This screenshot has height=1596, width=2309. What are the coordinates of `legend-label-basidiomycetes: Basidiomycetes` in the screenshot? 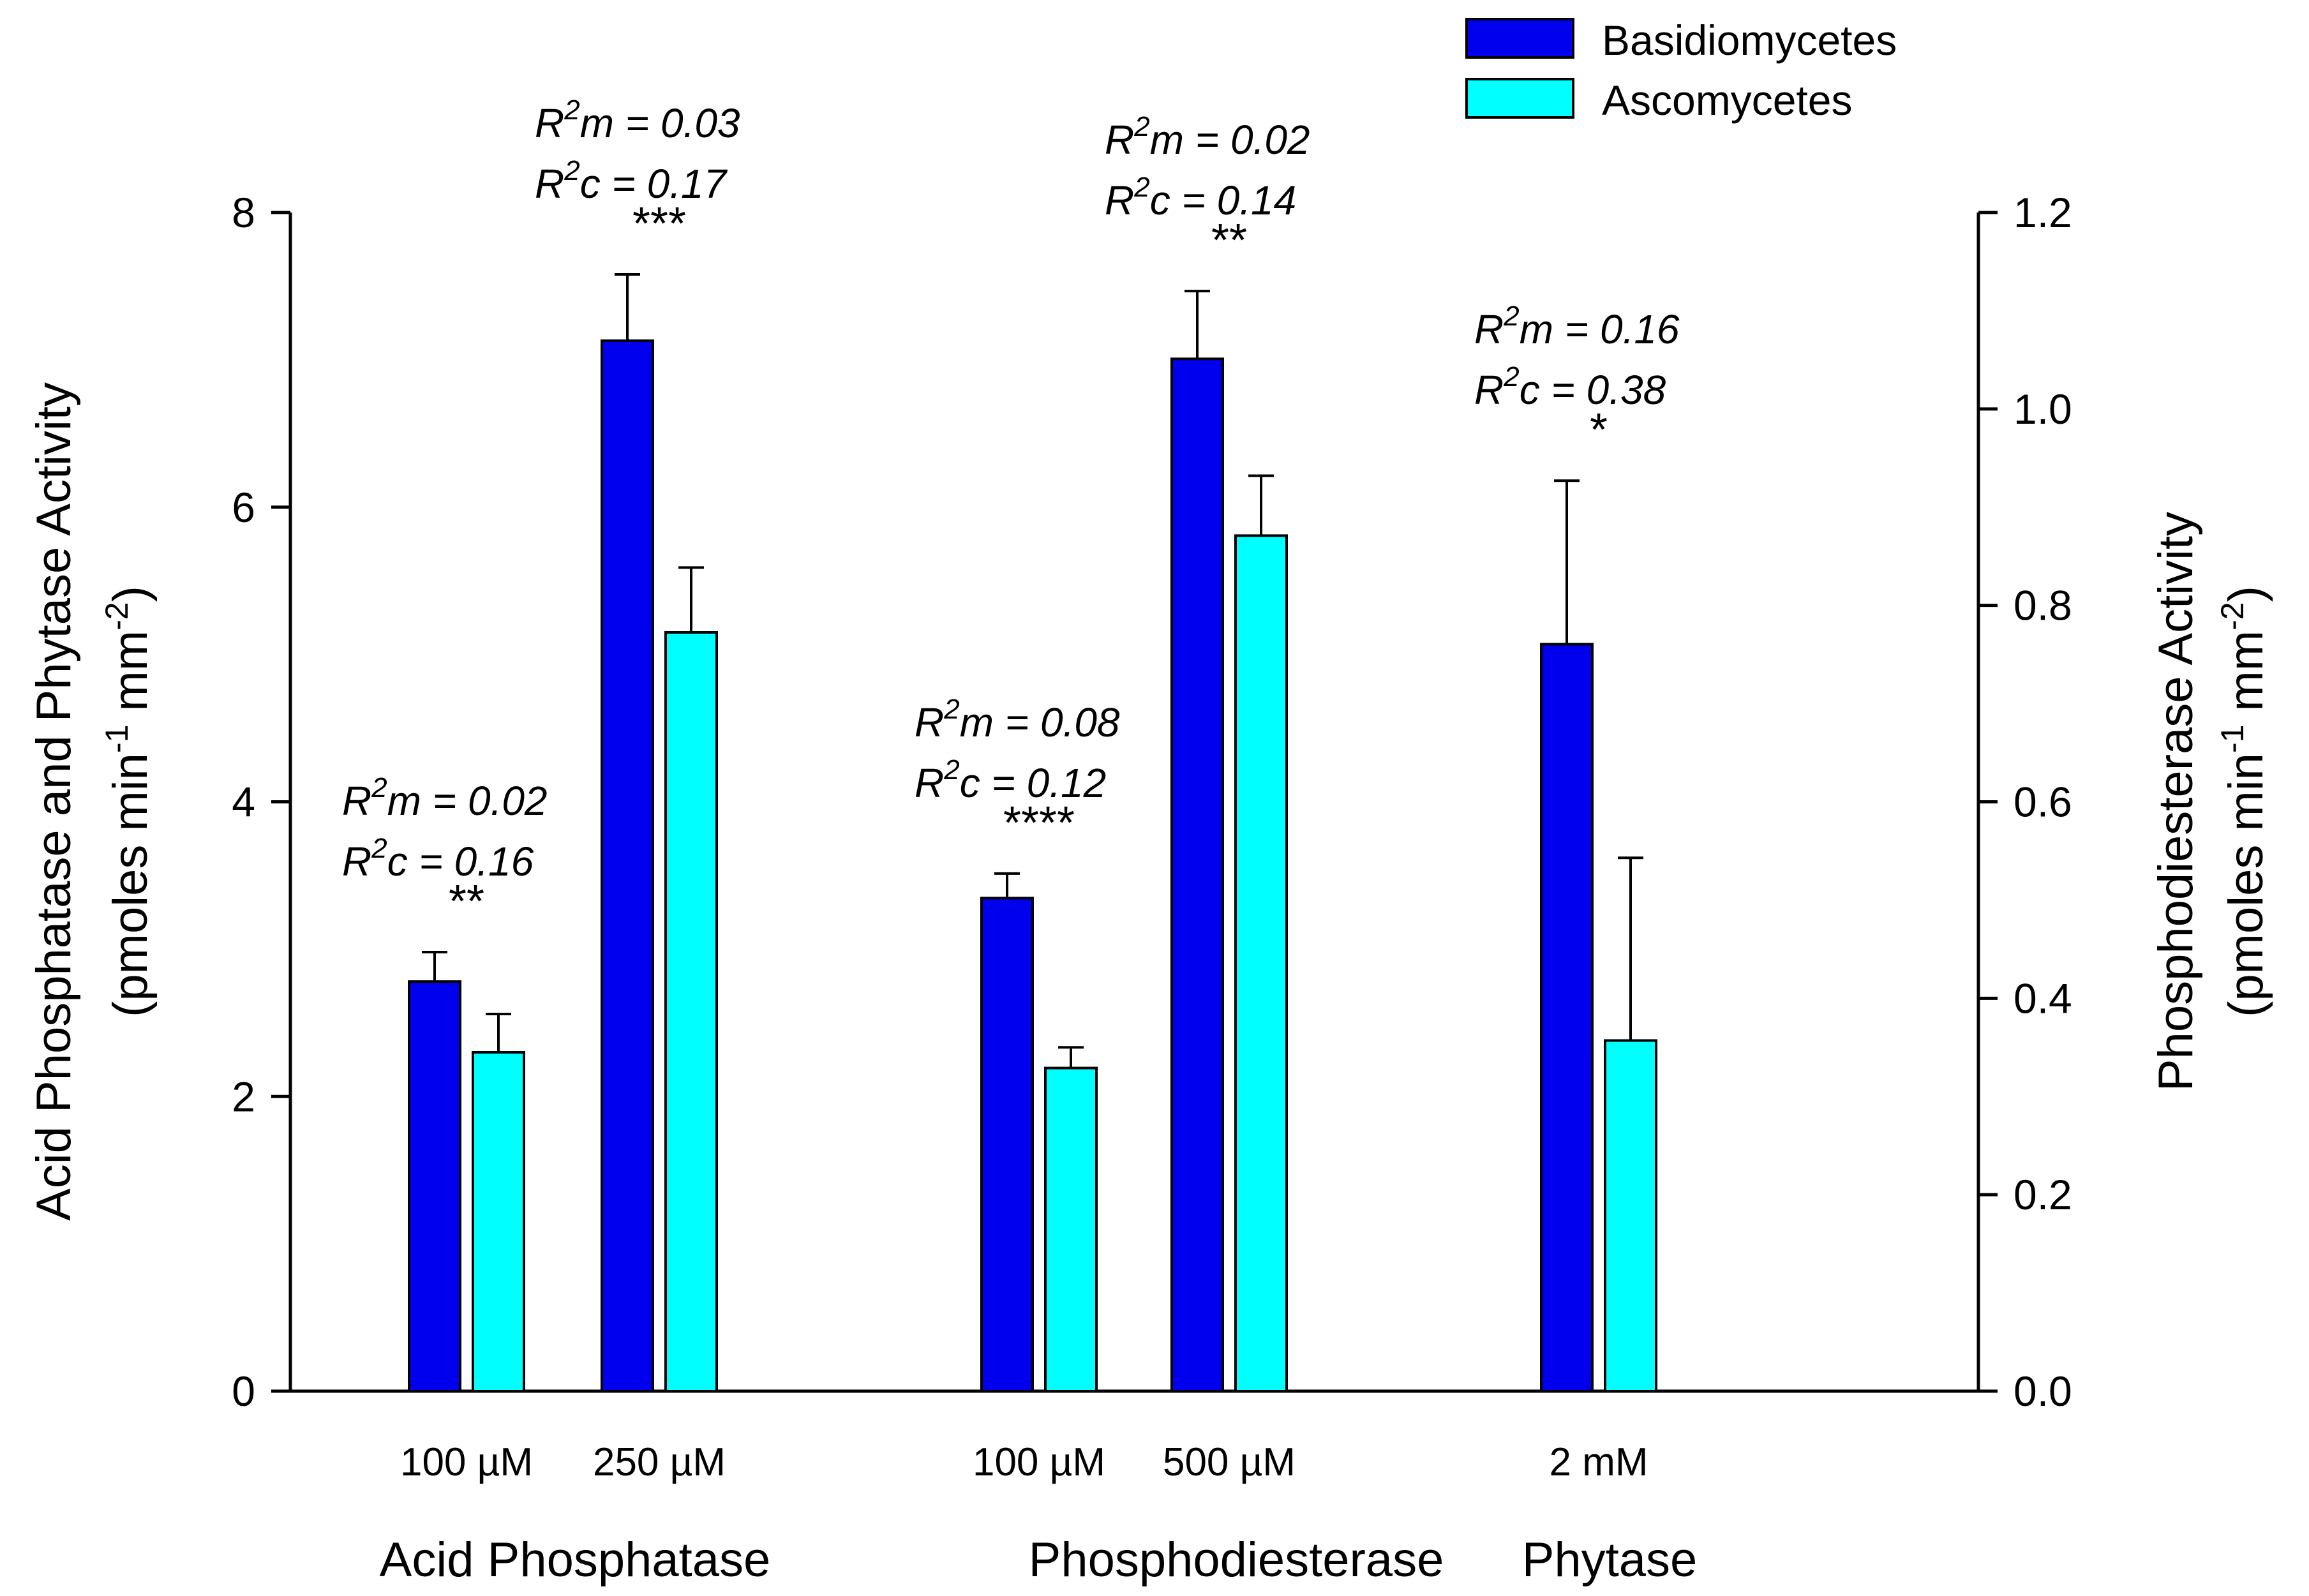 It's located at (1749, 40).